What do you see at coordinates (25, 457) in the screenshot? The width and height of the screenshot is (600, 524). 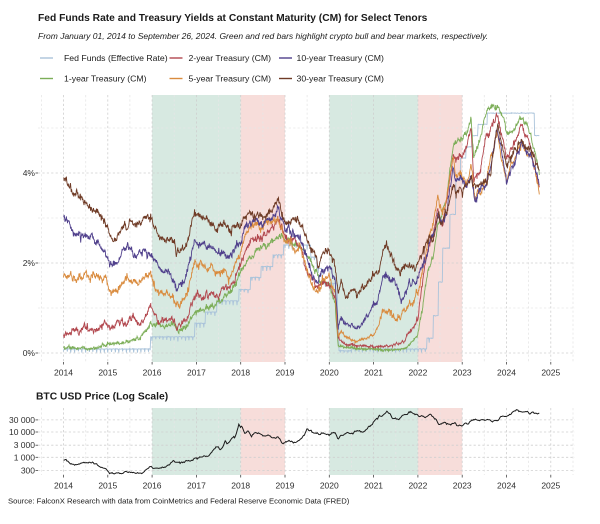 I see `svg-text: 1 000` at bounding box center [25, 457].